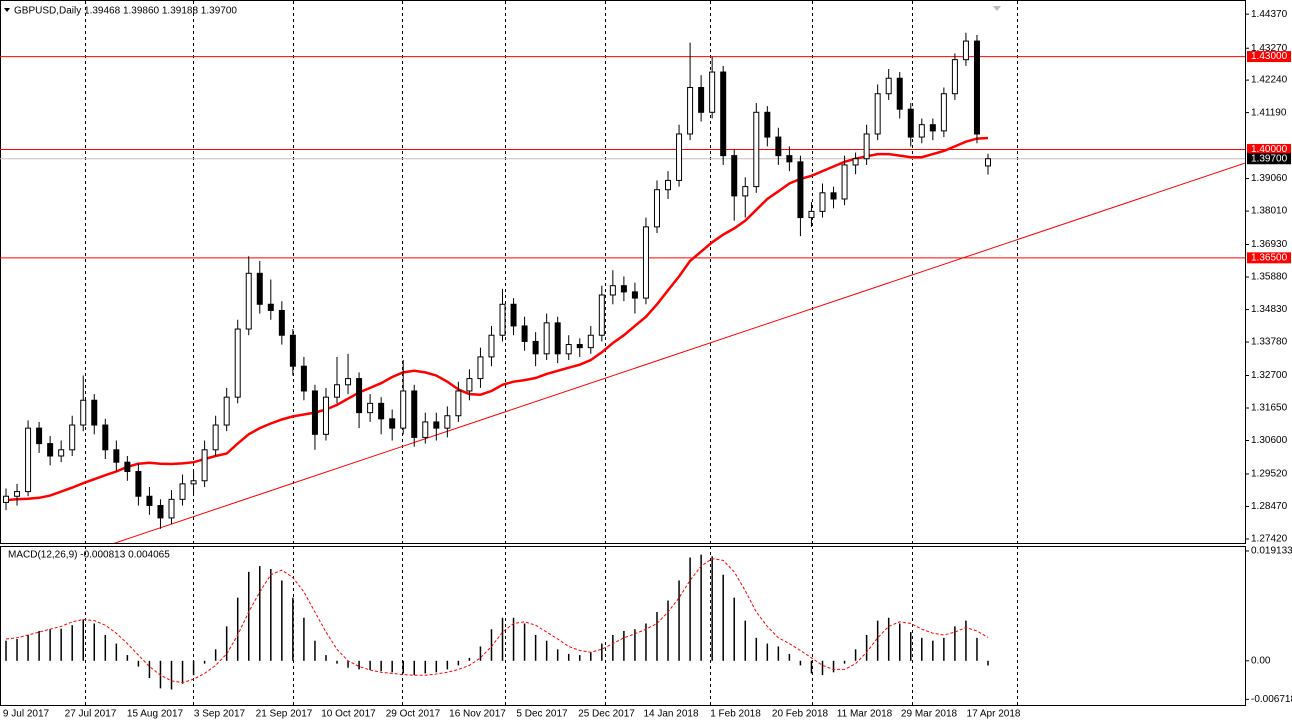  What do you see at coordinates (1269, 309) in the screenshot?
I see `y-tick-label: 1.34830` at bounding box center [1269, 309].